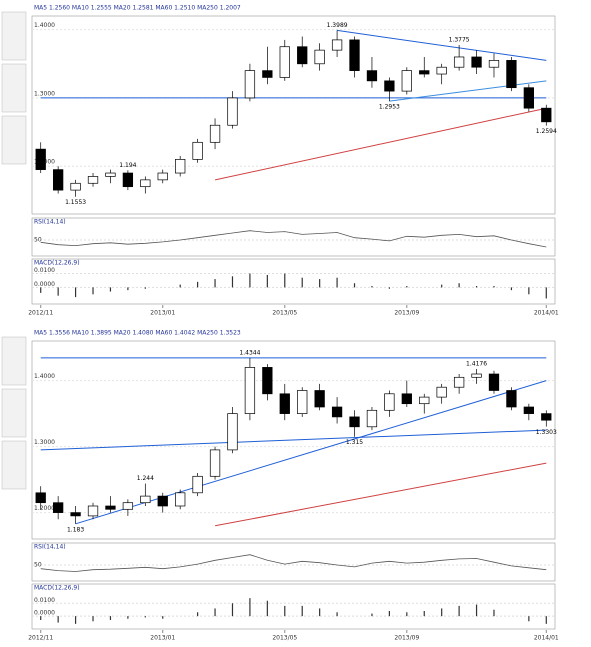 The image size is (591, 647). I want to click on x-tick-label: 2013/01, so click(162, 638).